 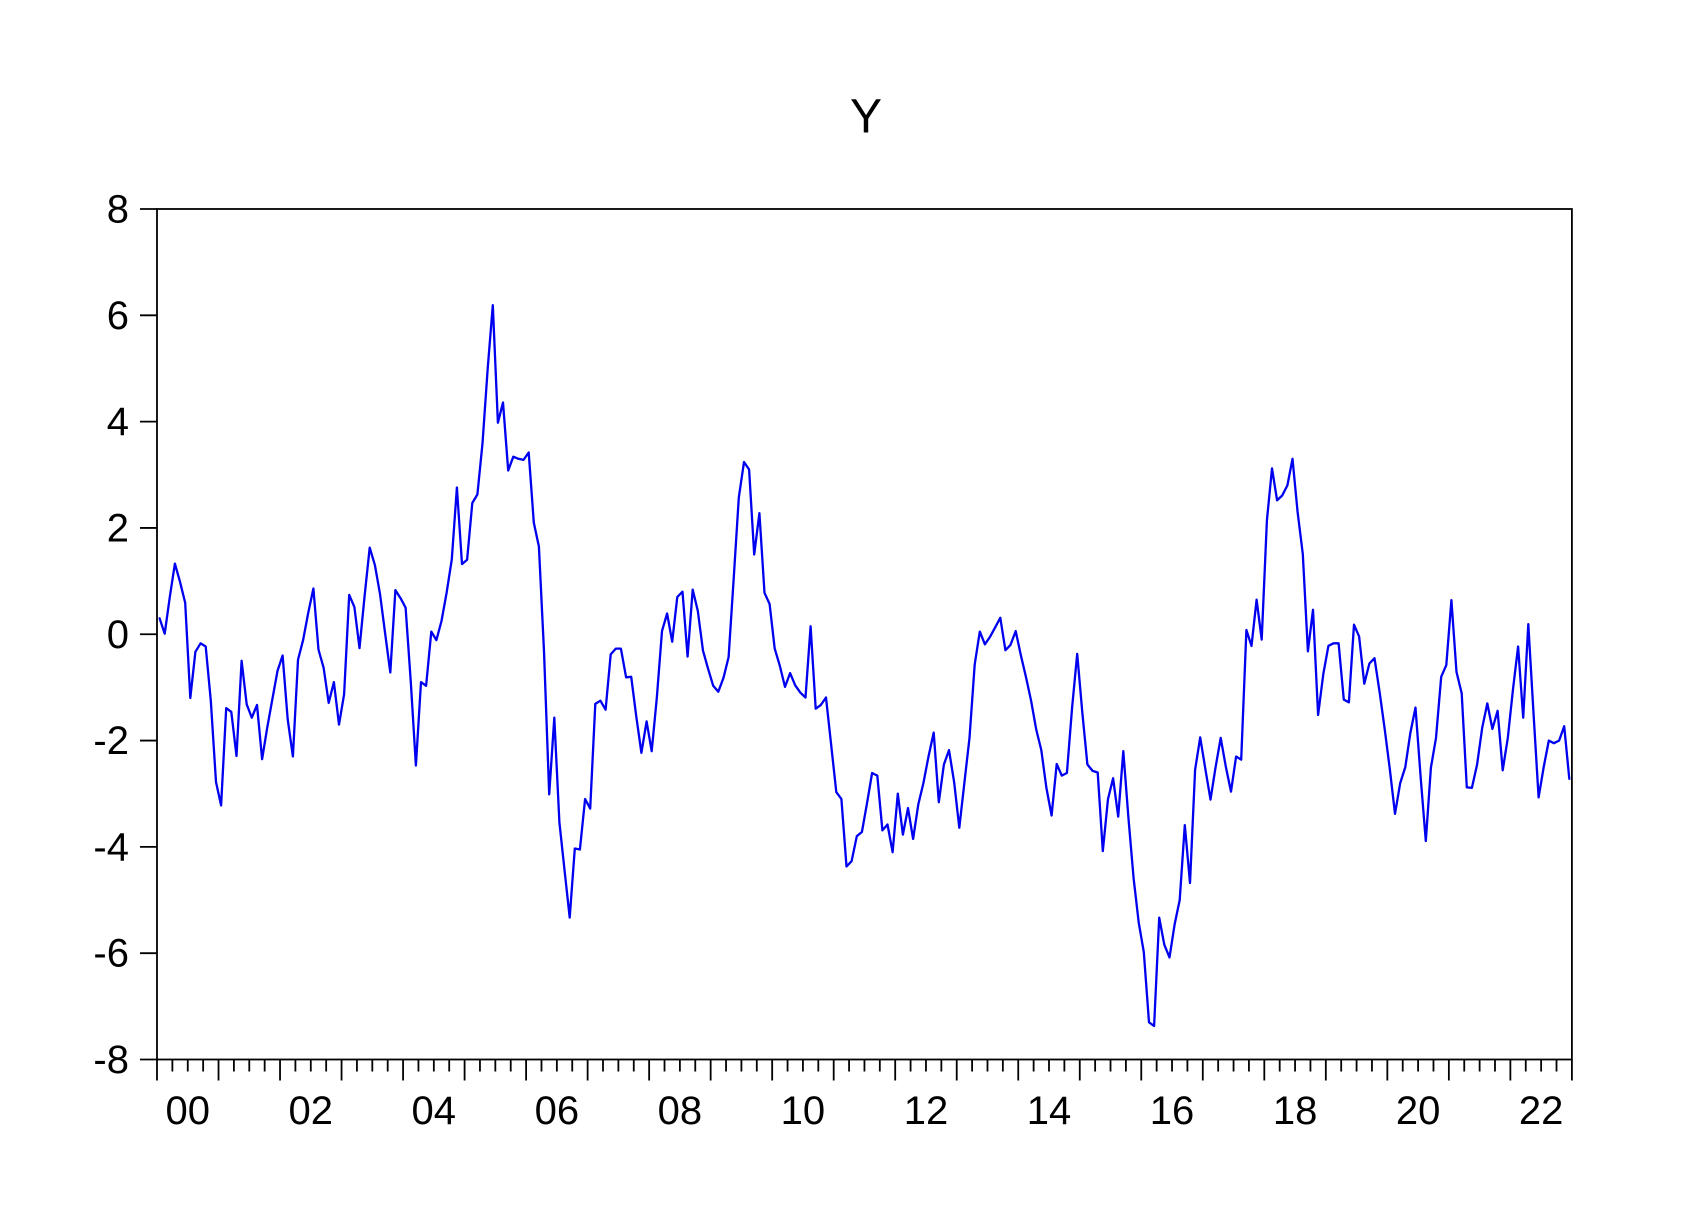 What do you see at coordinates (1049, 1111) in the screenshot?
I see `svg-text: 14` at bounding box center [1049, 1111].